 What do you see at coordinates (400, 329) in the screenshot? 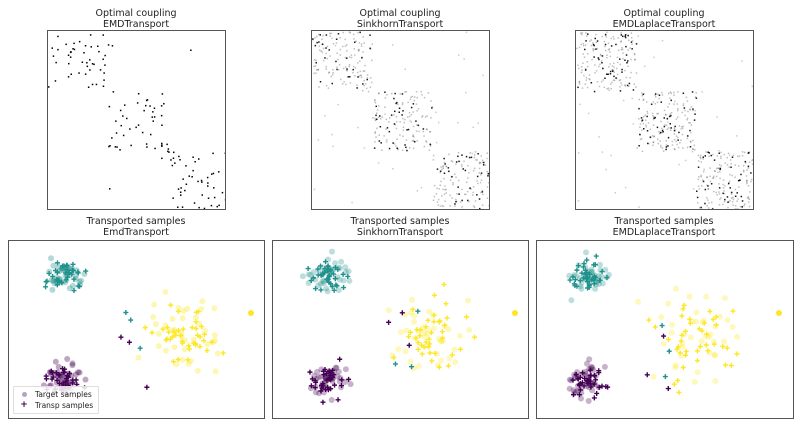
I see `scatter-plot-sinkhorn` at bounding box center [400, 329].